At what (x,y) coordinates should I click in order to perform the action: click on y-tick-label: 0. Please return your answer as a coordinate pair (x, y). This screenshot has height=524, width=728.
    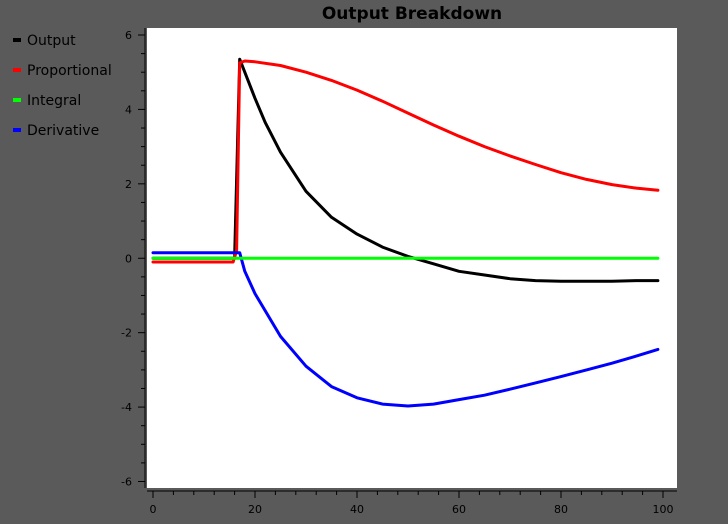
    Looking at the image, I should click on (128, 258).